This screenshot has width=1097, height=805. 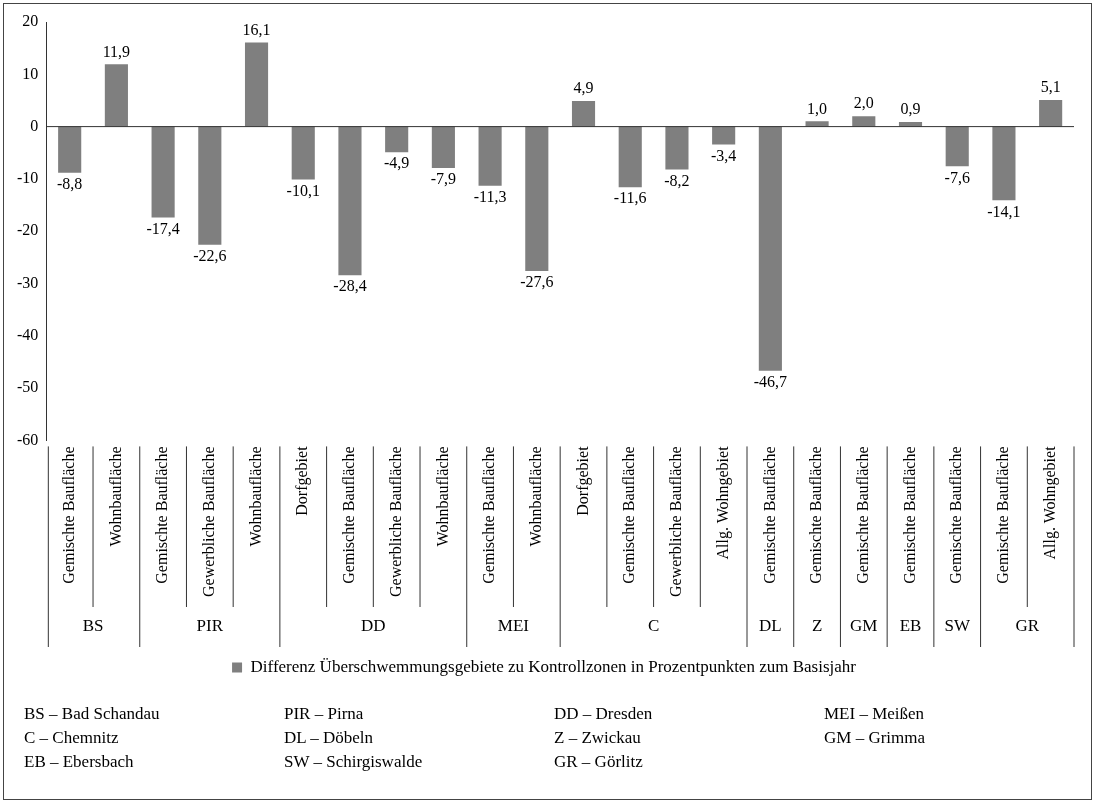 I want to click on text: Z – Zwickau, so click(x=598, y=738).